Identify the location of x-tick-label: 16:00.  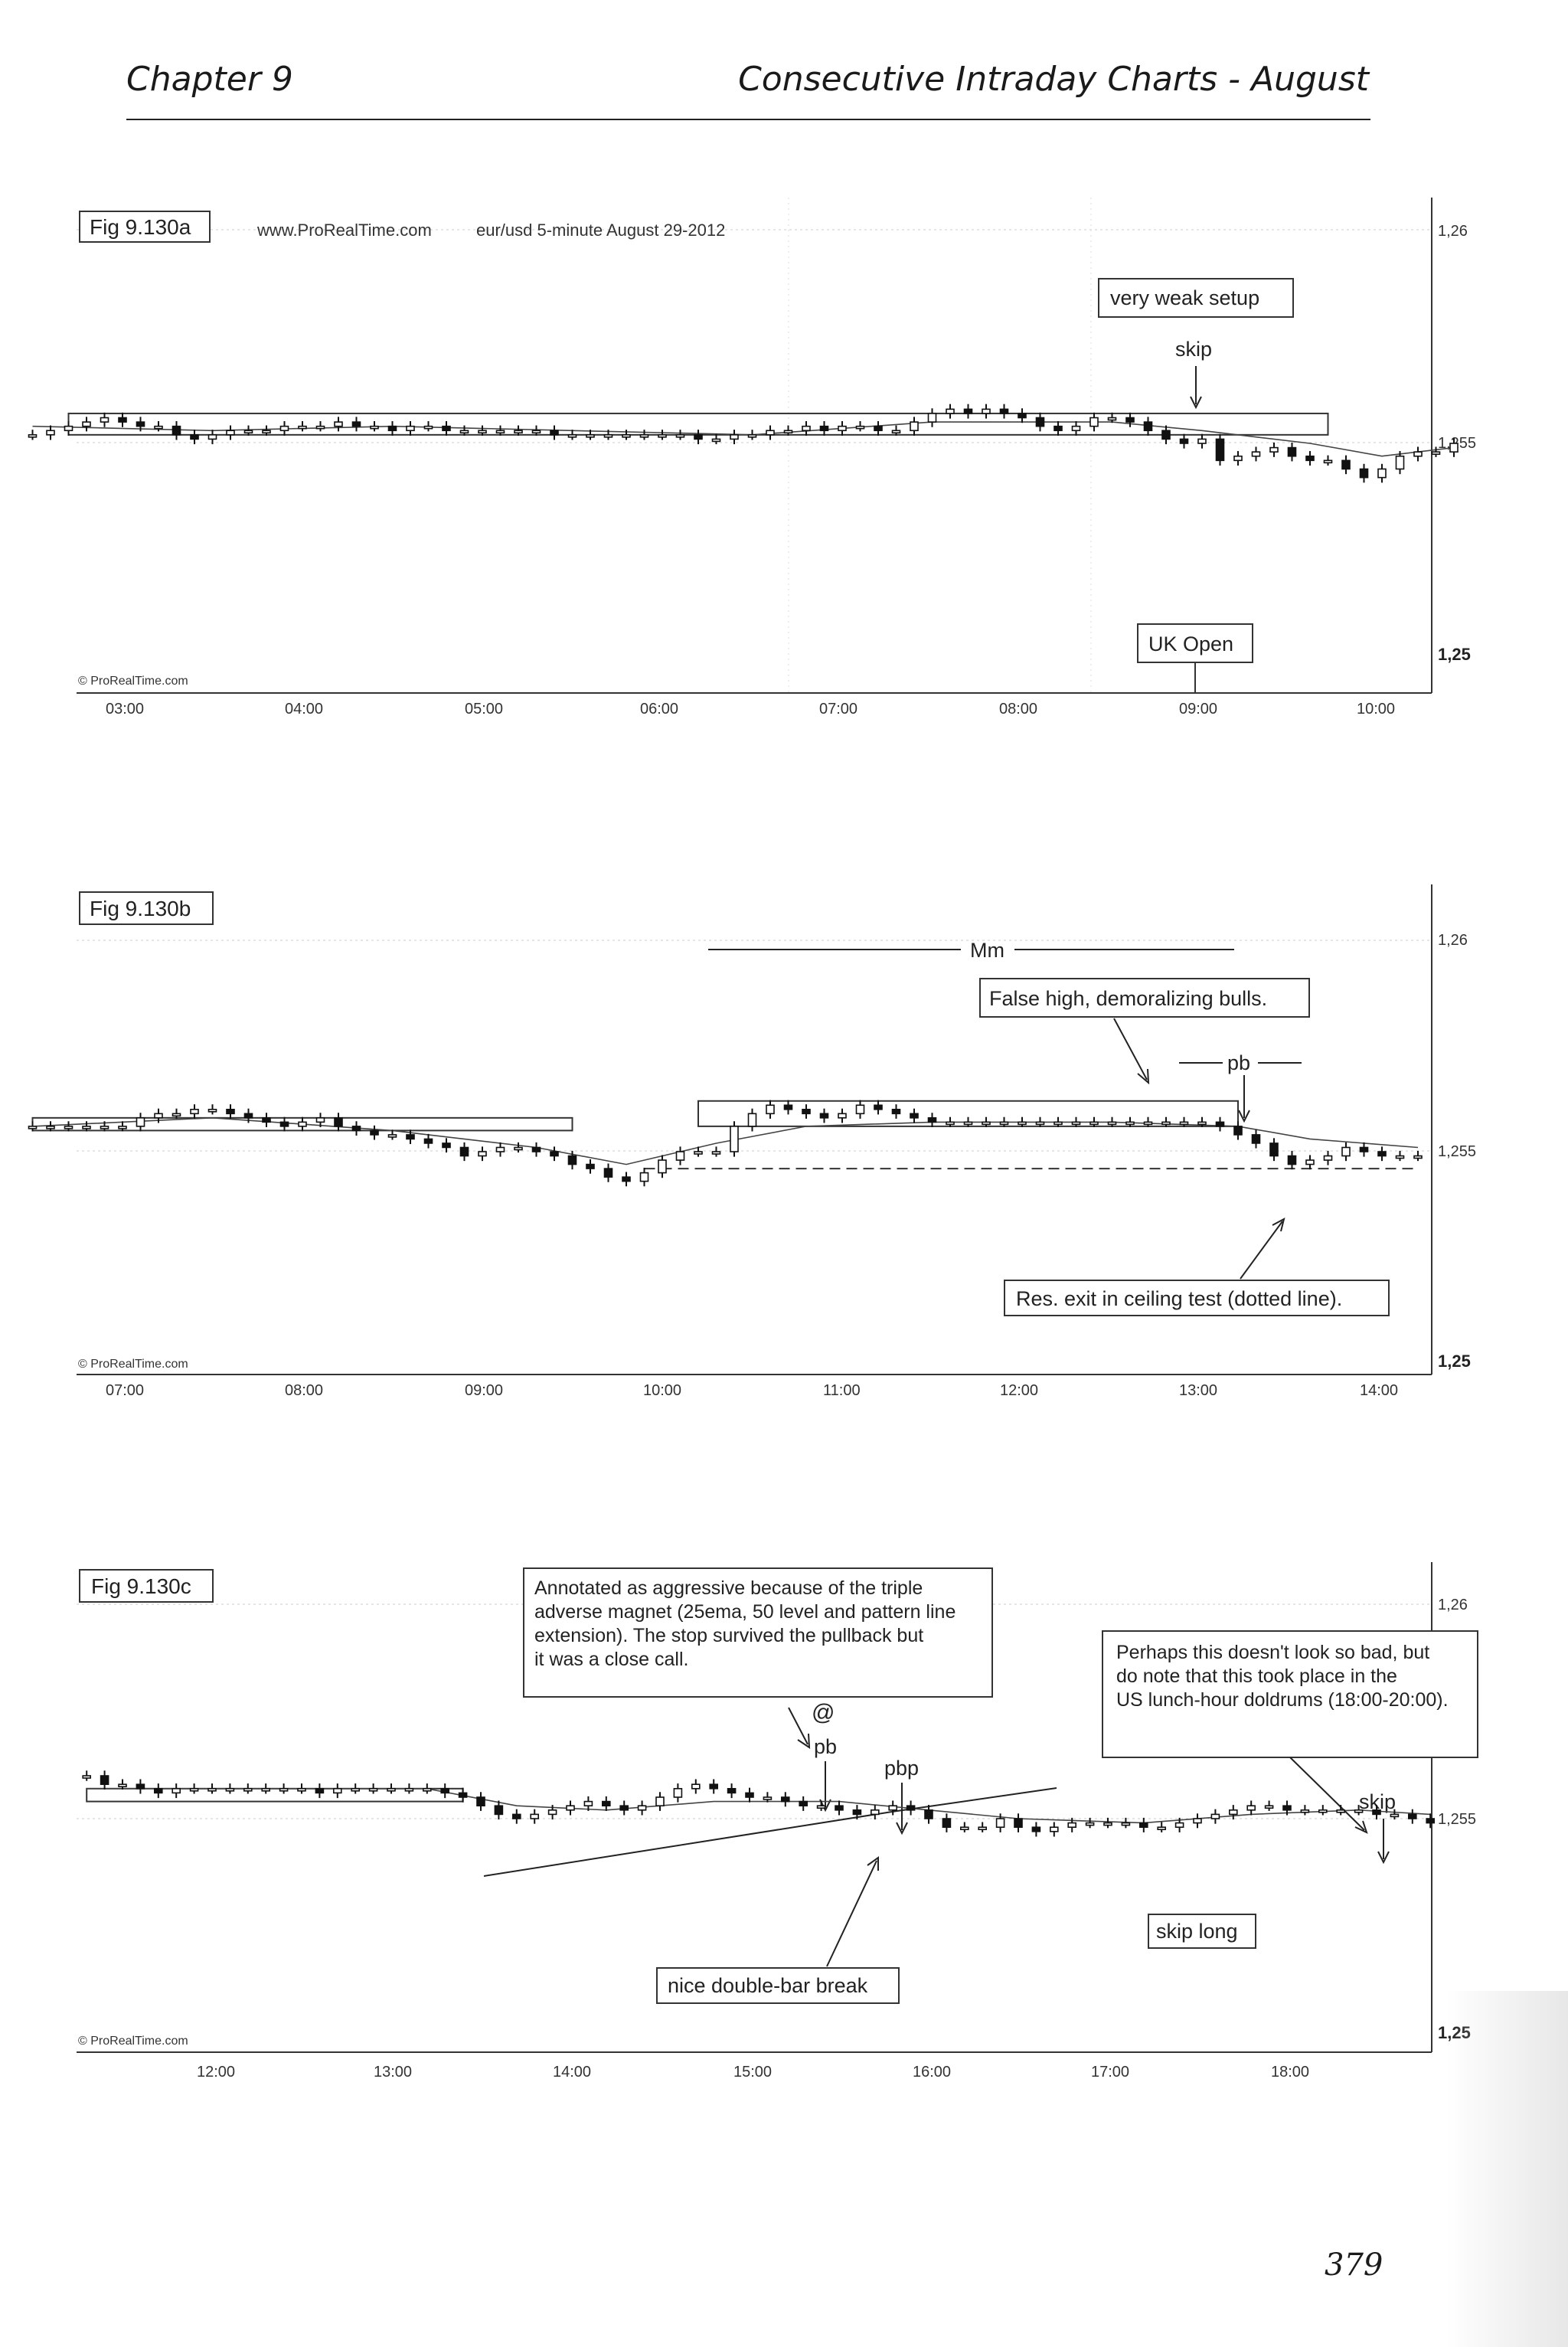
(932, 2072).